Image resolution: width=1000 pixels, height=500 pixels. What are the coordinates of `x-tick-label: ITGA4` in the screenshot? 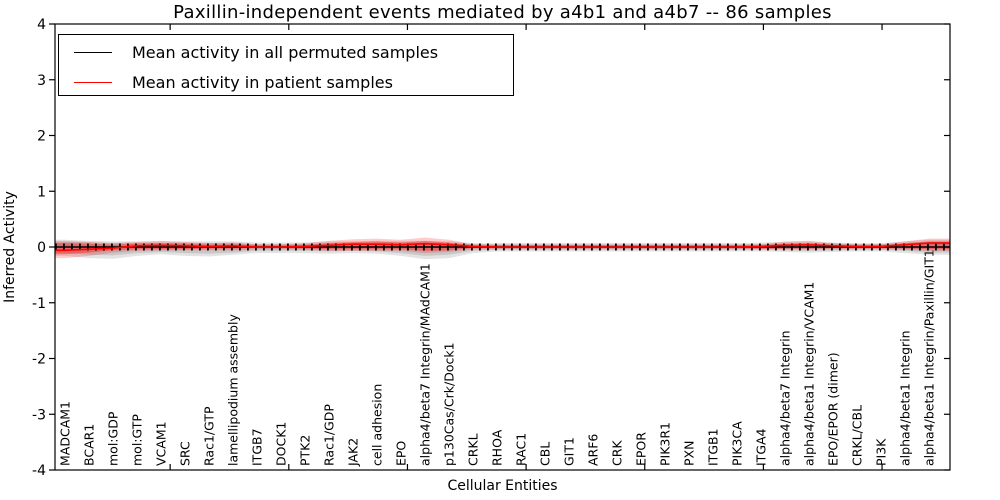 It's located at (761, 447).